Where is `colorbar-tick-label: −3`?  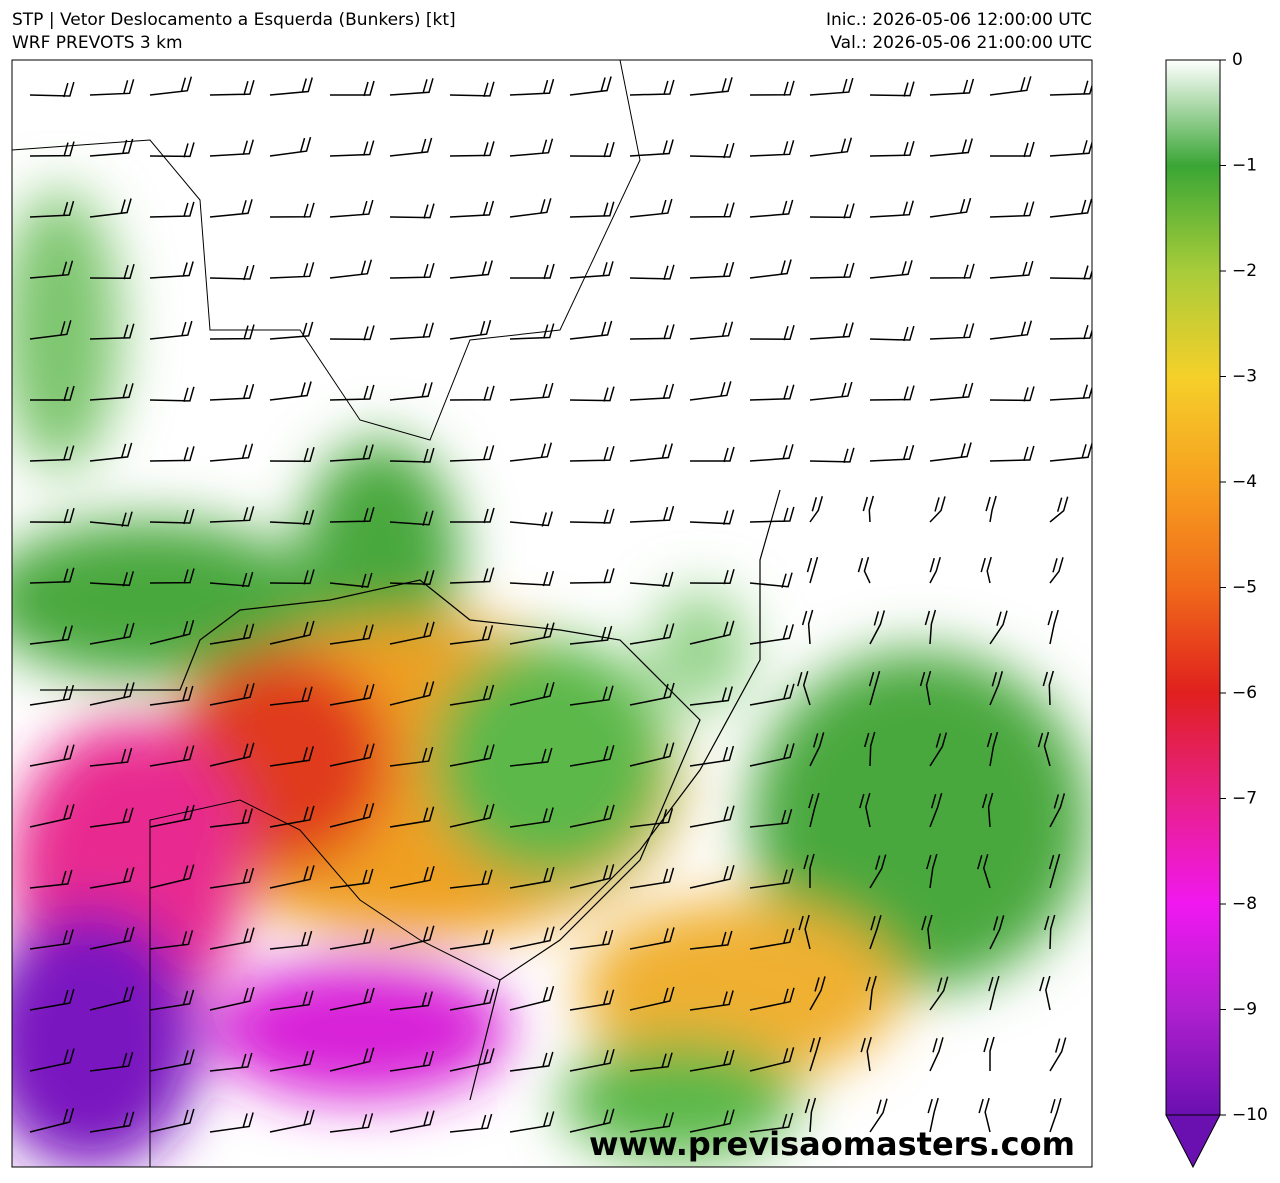 colorbar-tick-label: −3 is located at coordinates (1244, 377).